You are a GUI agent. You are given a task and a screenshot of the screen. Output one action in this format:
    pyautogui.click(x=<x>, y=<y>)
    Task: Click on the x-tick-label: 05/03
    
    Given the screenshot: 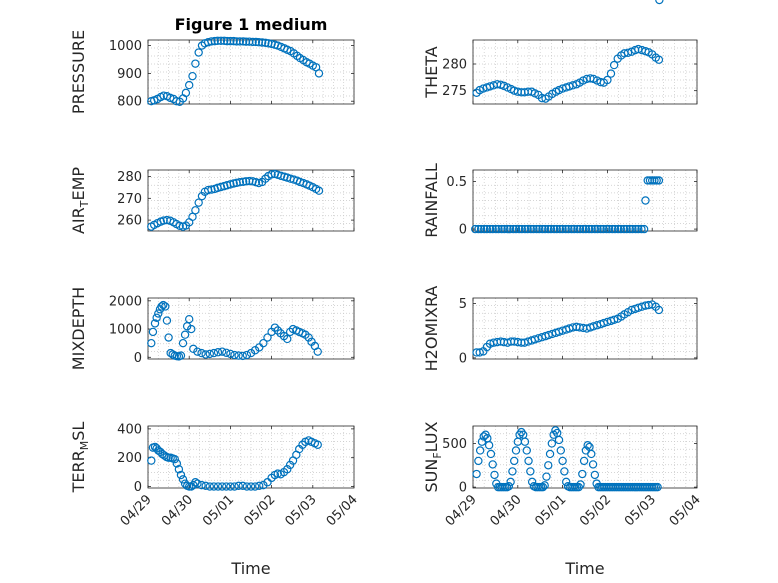 What is the action you would take?
    pyautogui.click(x=301, y=510)
    